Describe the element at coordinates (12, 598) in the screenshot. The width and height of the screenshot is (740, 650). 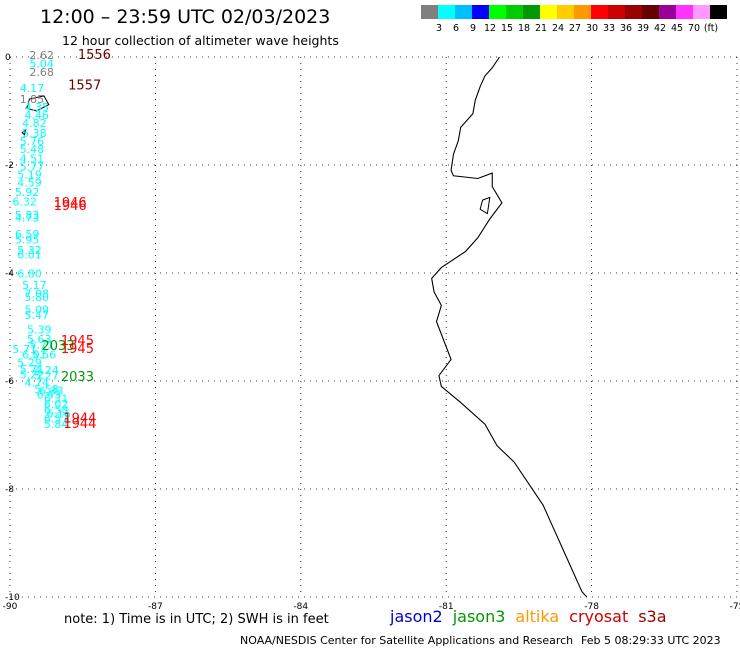
I see `lat-tick-label: -10` at that location.